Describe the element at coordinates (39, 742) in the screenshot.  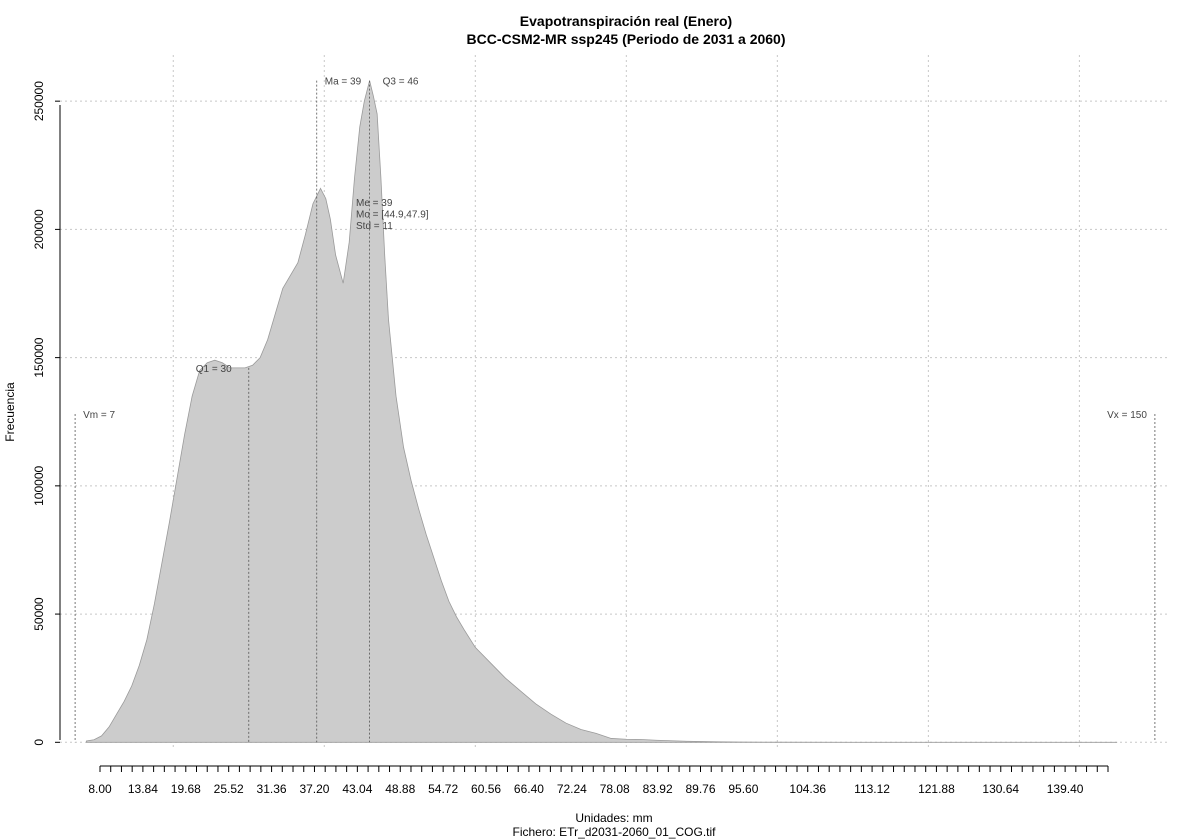
I see `y-tick-label: 0` at that location.